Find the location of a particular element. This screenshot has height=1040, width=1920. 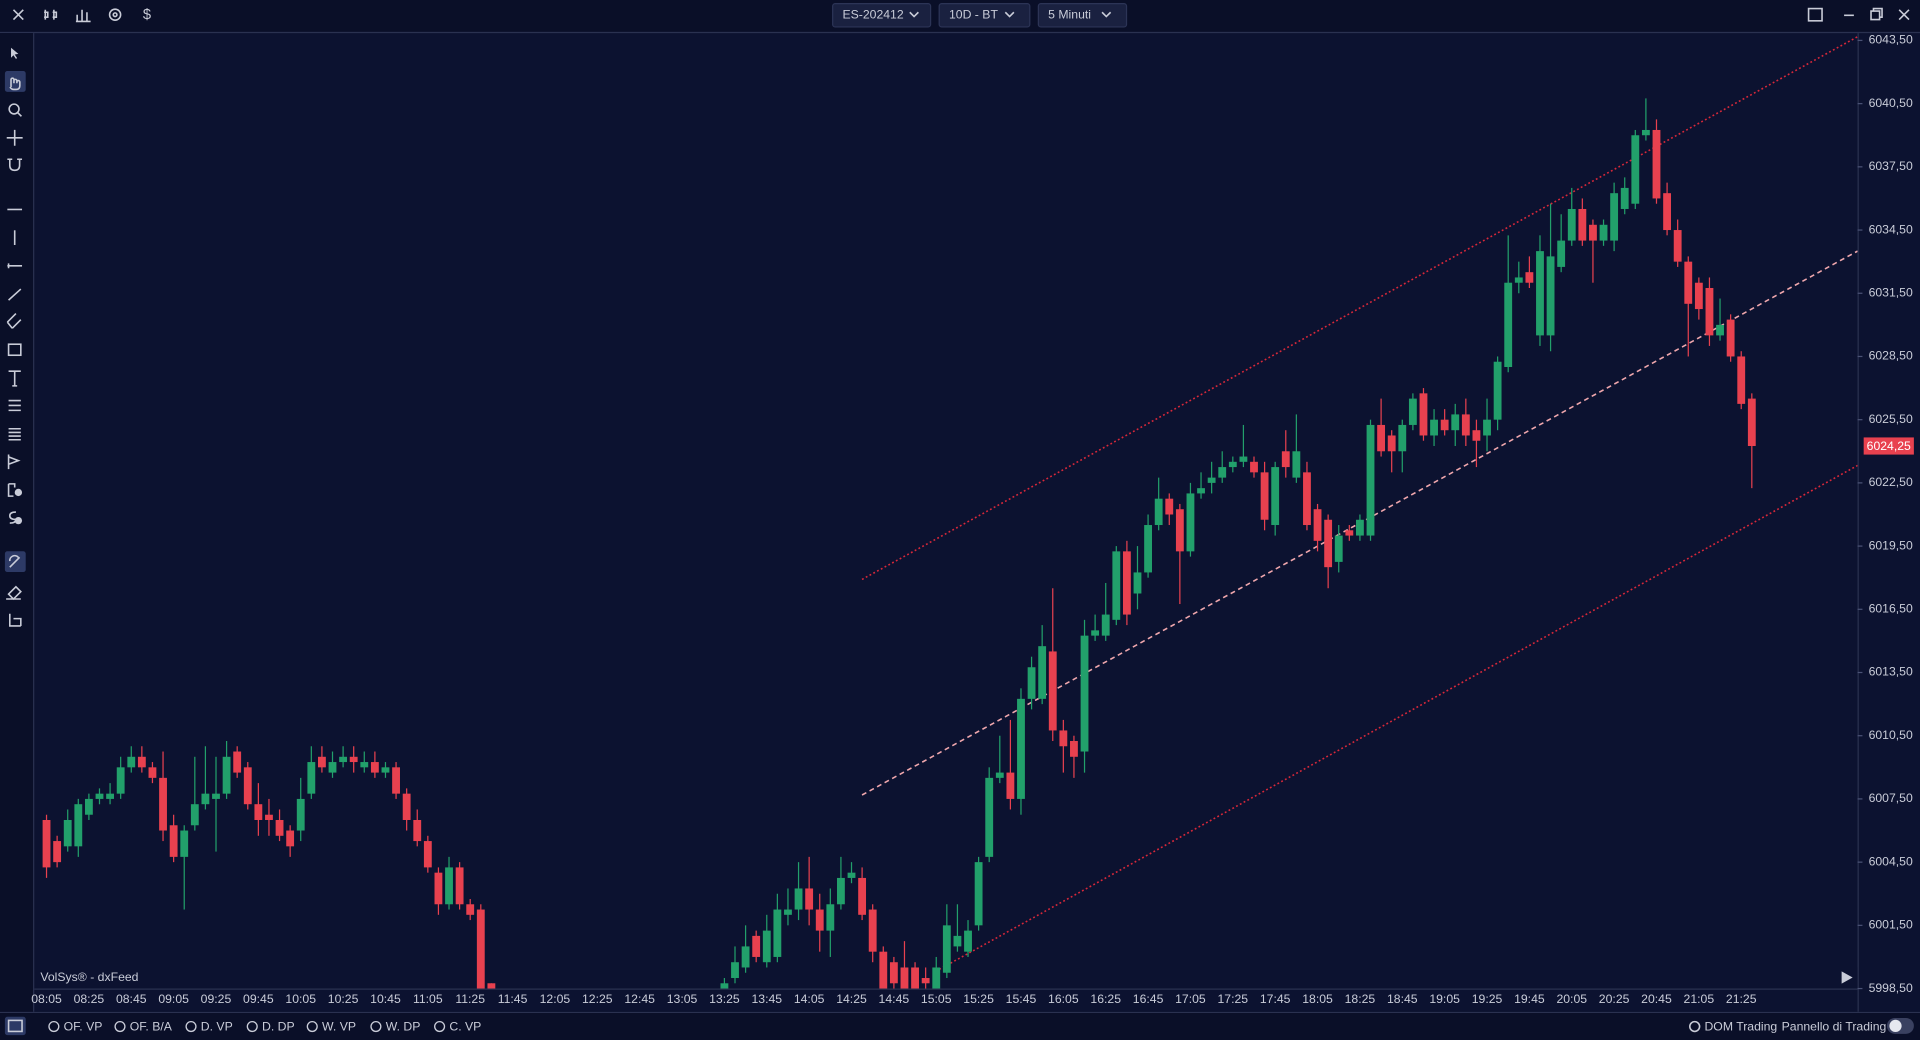

y-tick-label: 6001,50 is located at coordinates (1891, 925).